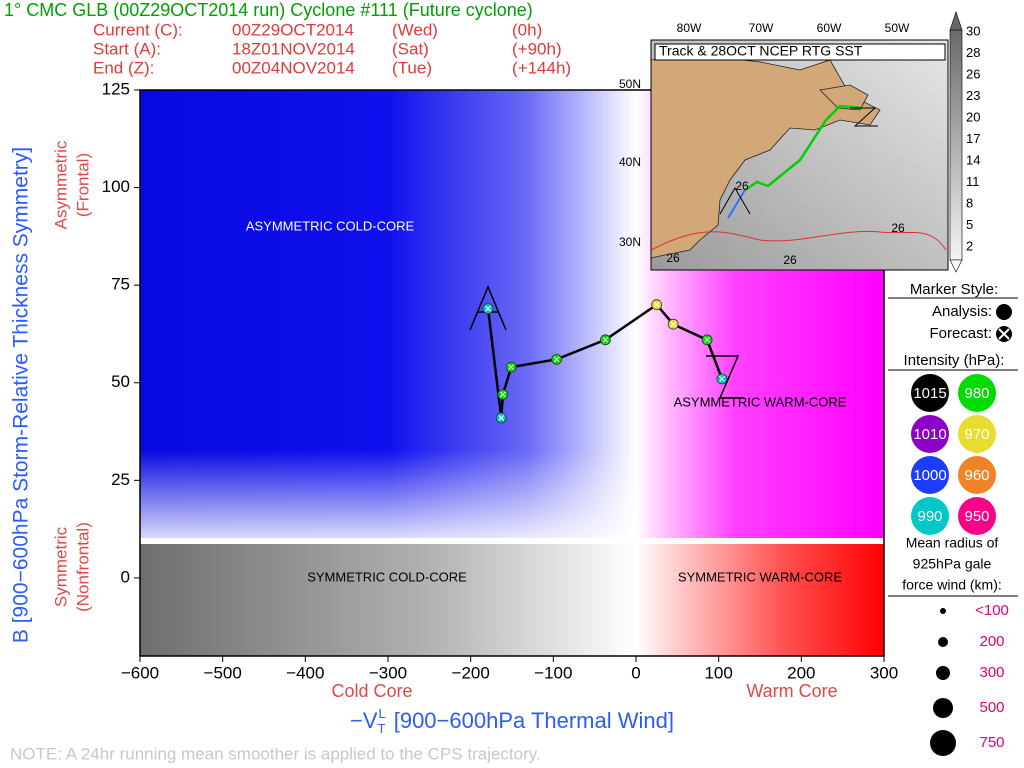 This screenshot has width=1024, height=768. Describe the element at coordinates (956, 266) in the screenshot. I see `colorbar-end` at that location.